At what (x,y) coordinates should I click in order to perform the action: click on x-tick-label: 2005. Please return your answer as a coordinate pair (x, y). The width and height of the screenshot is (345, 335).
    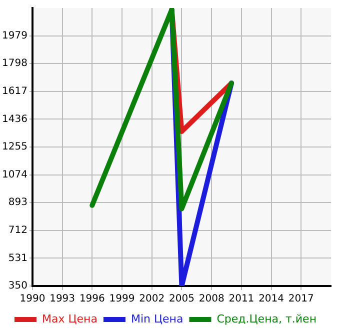
    Looking at the image, I should click on (181, 299).